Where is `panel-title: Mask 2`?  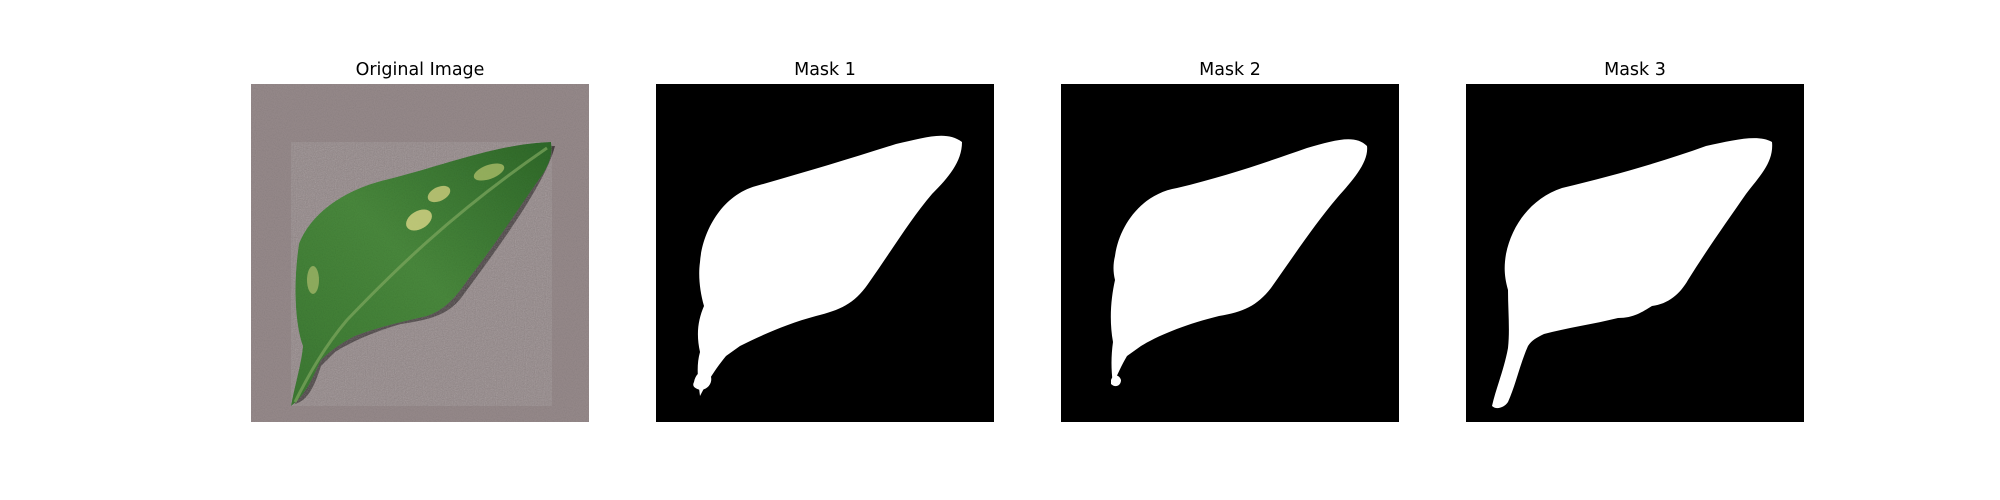
panel-title: Mask 2 is located at coordinates (1230, 70).